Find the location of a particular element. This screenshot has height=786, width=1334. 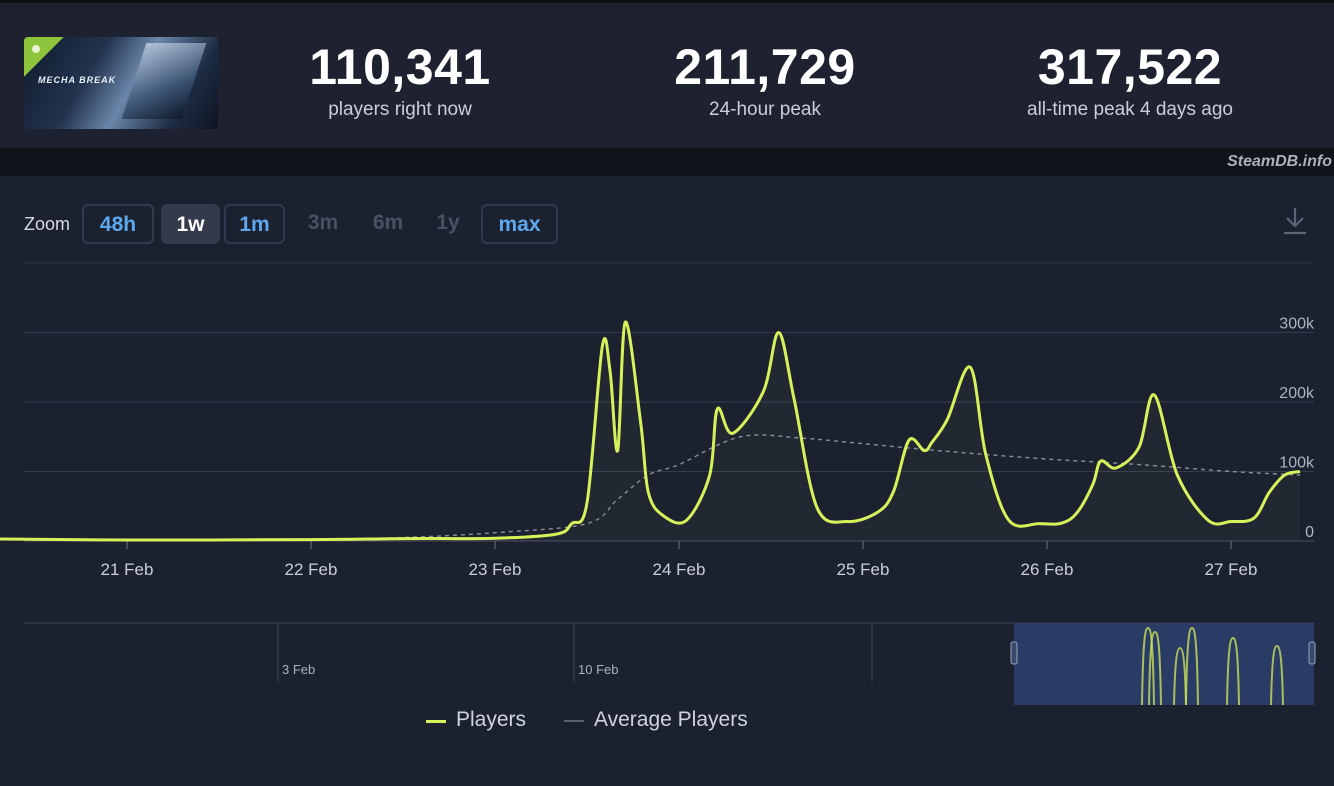

legend-average-swatch is located at coordinates (574, 721).